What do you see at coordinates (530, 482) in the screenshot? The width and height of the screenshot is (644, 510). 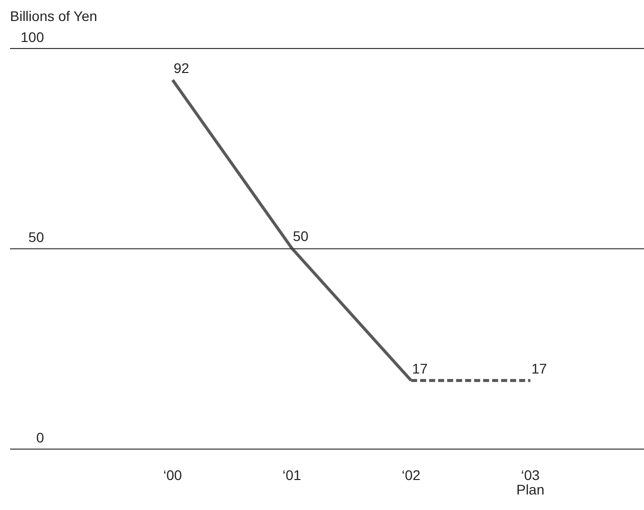 I see `x-tick-label: ‘03 Plan` at bounding box center [530, 482].